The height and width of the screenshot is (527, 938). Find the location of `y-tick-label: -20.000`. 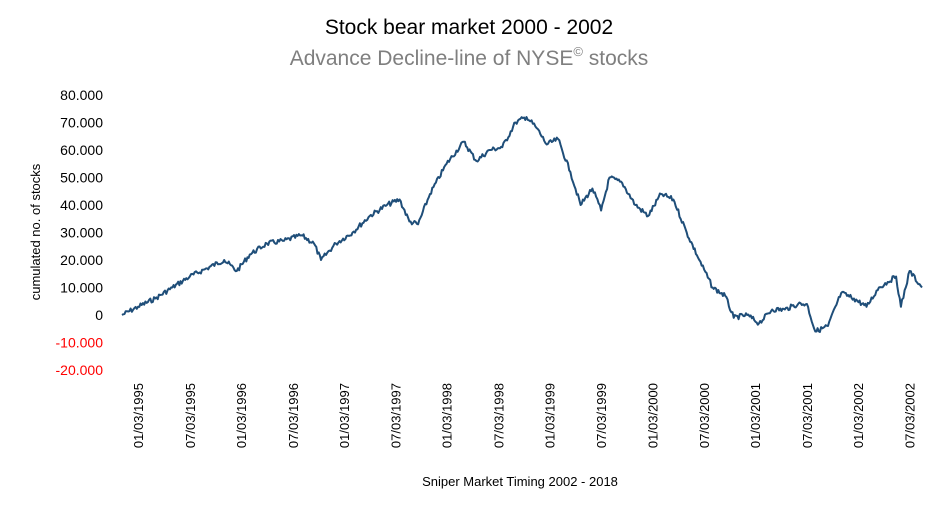

y-tick-label: -20.000 is located at coordinates (80, 370).